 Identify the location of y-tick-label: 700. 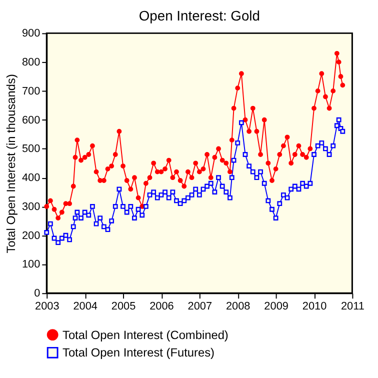
(31, 91).